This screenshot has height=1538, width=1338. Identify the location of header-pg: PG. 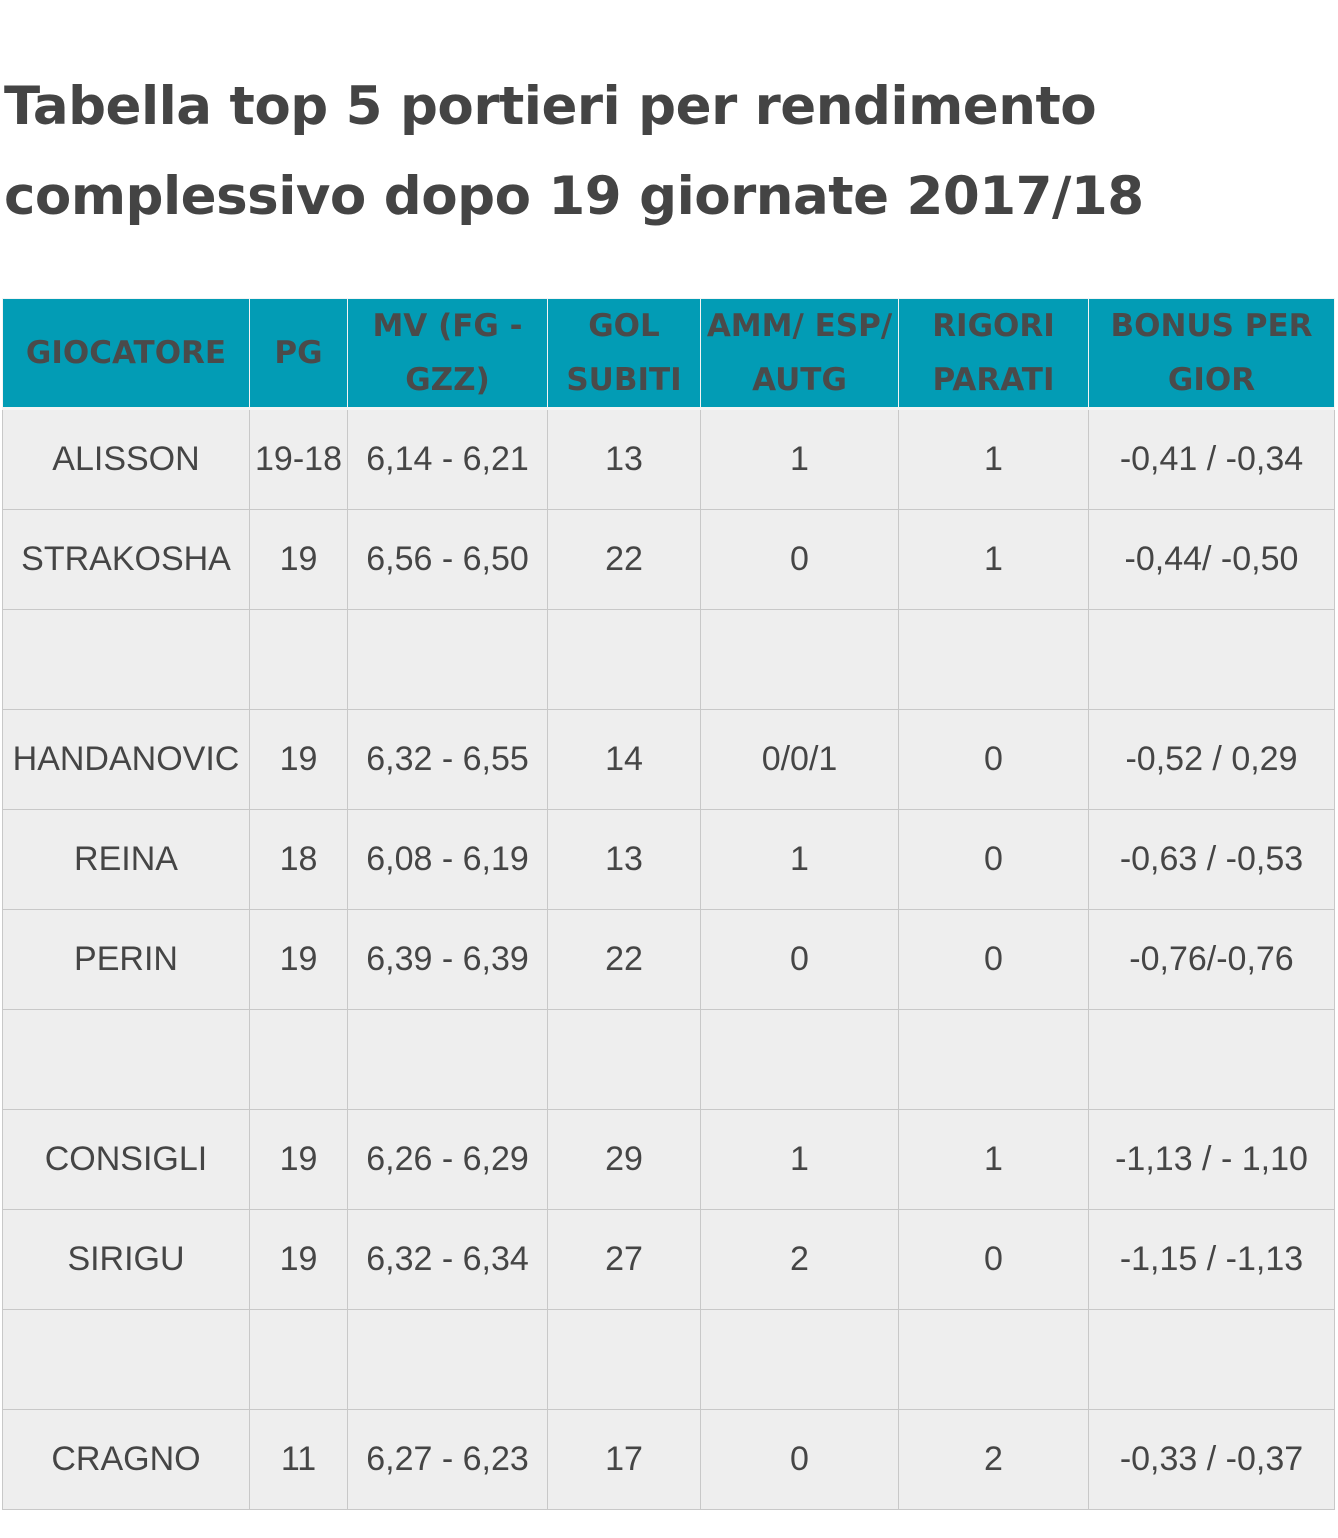
(298, 354).